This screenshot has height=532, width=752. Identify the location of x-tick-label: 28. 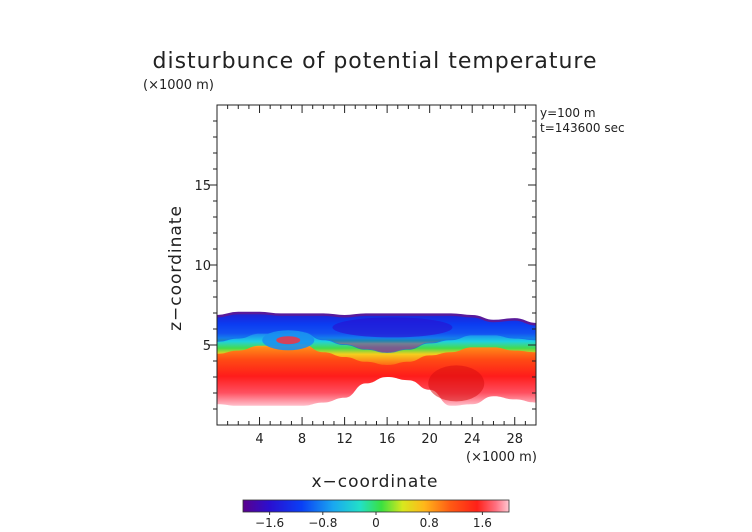
(514, 439).